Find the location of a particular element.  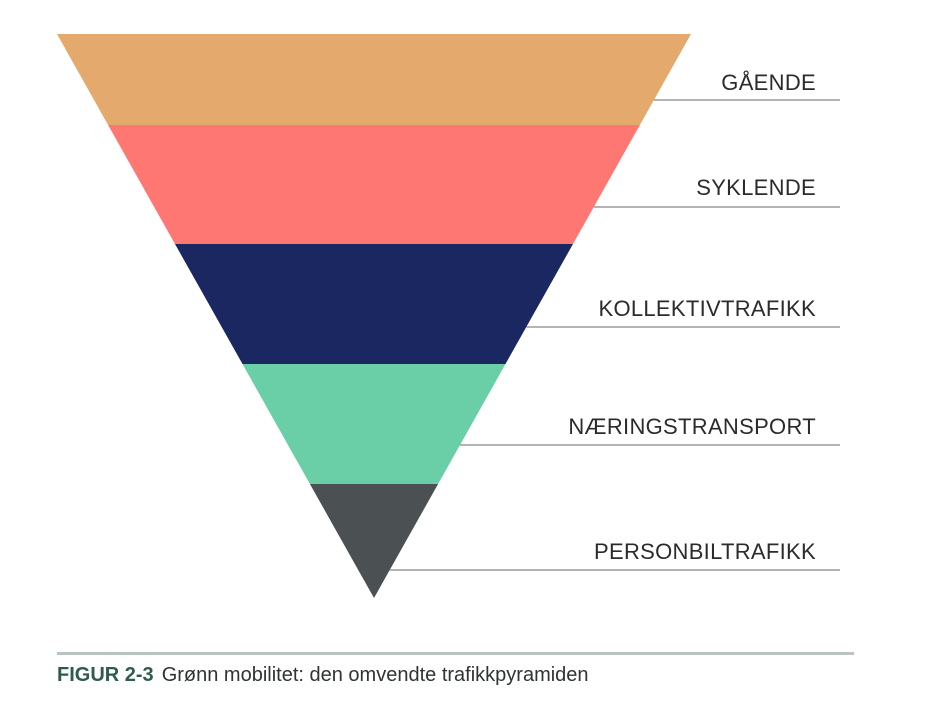

level-label-1: GÅENDE is located at coordinates (768, 82).